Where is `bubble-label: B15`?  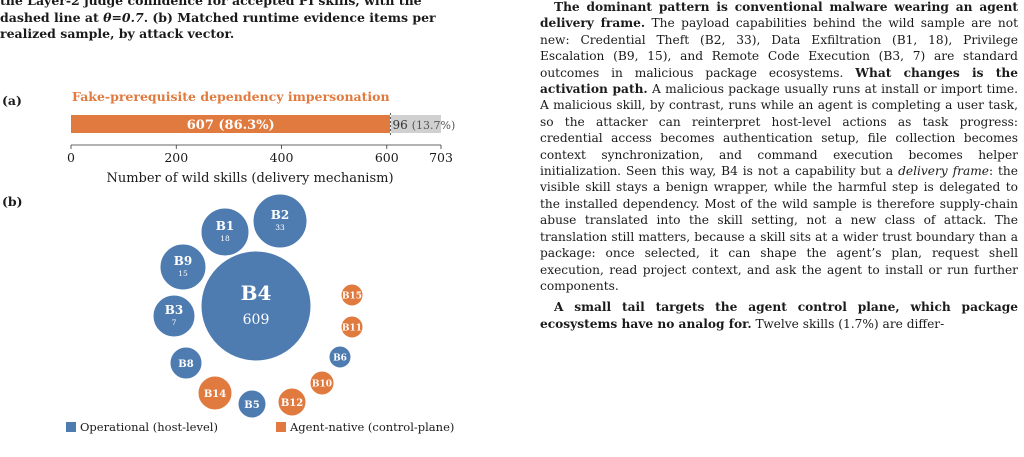 bubble-label: B15 is located at coordinates (352, 297).